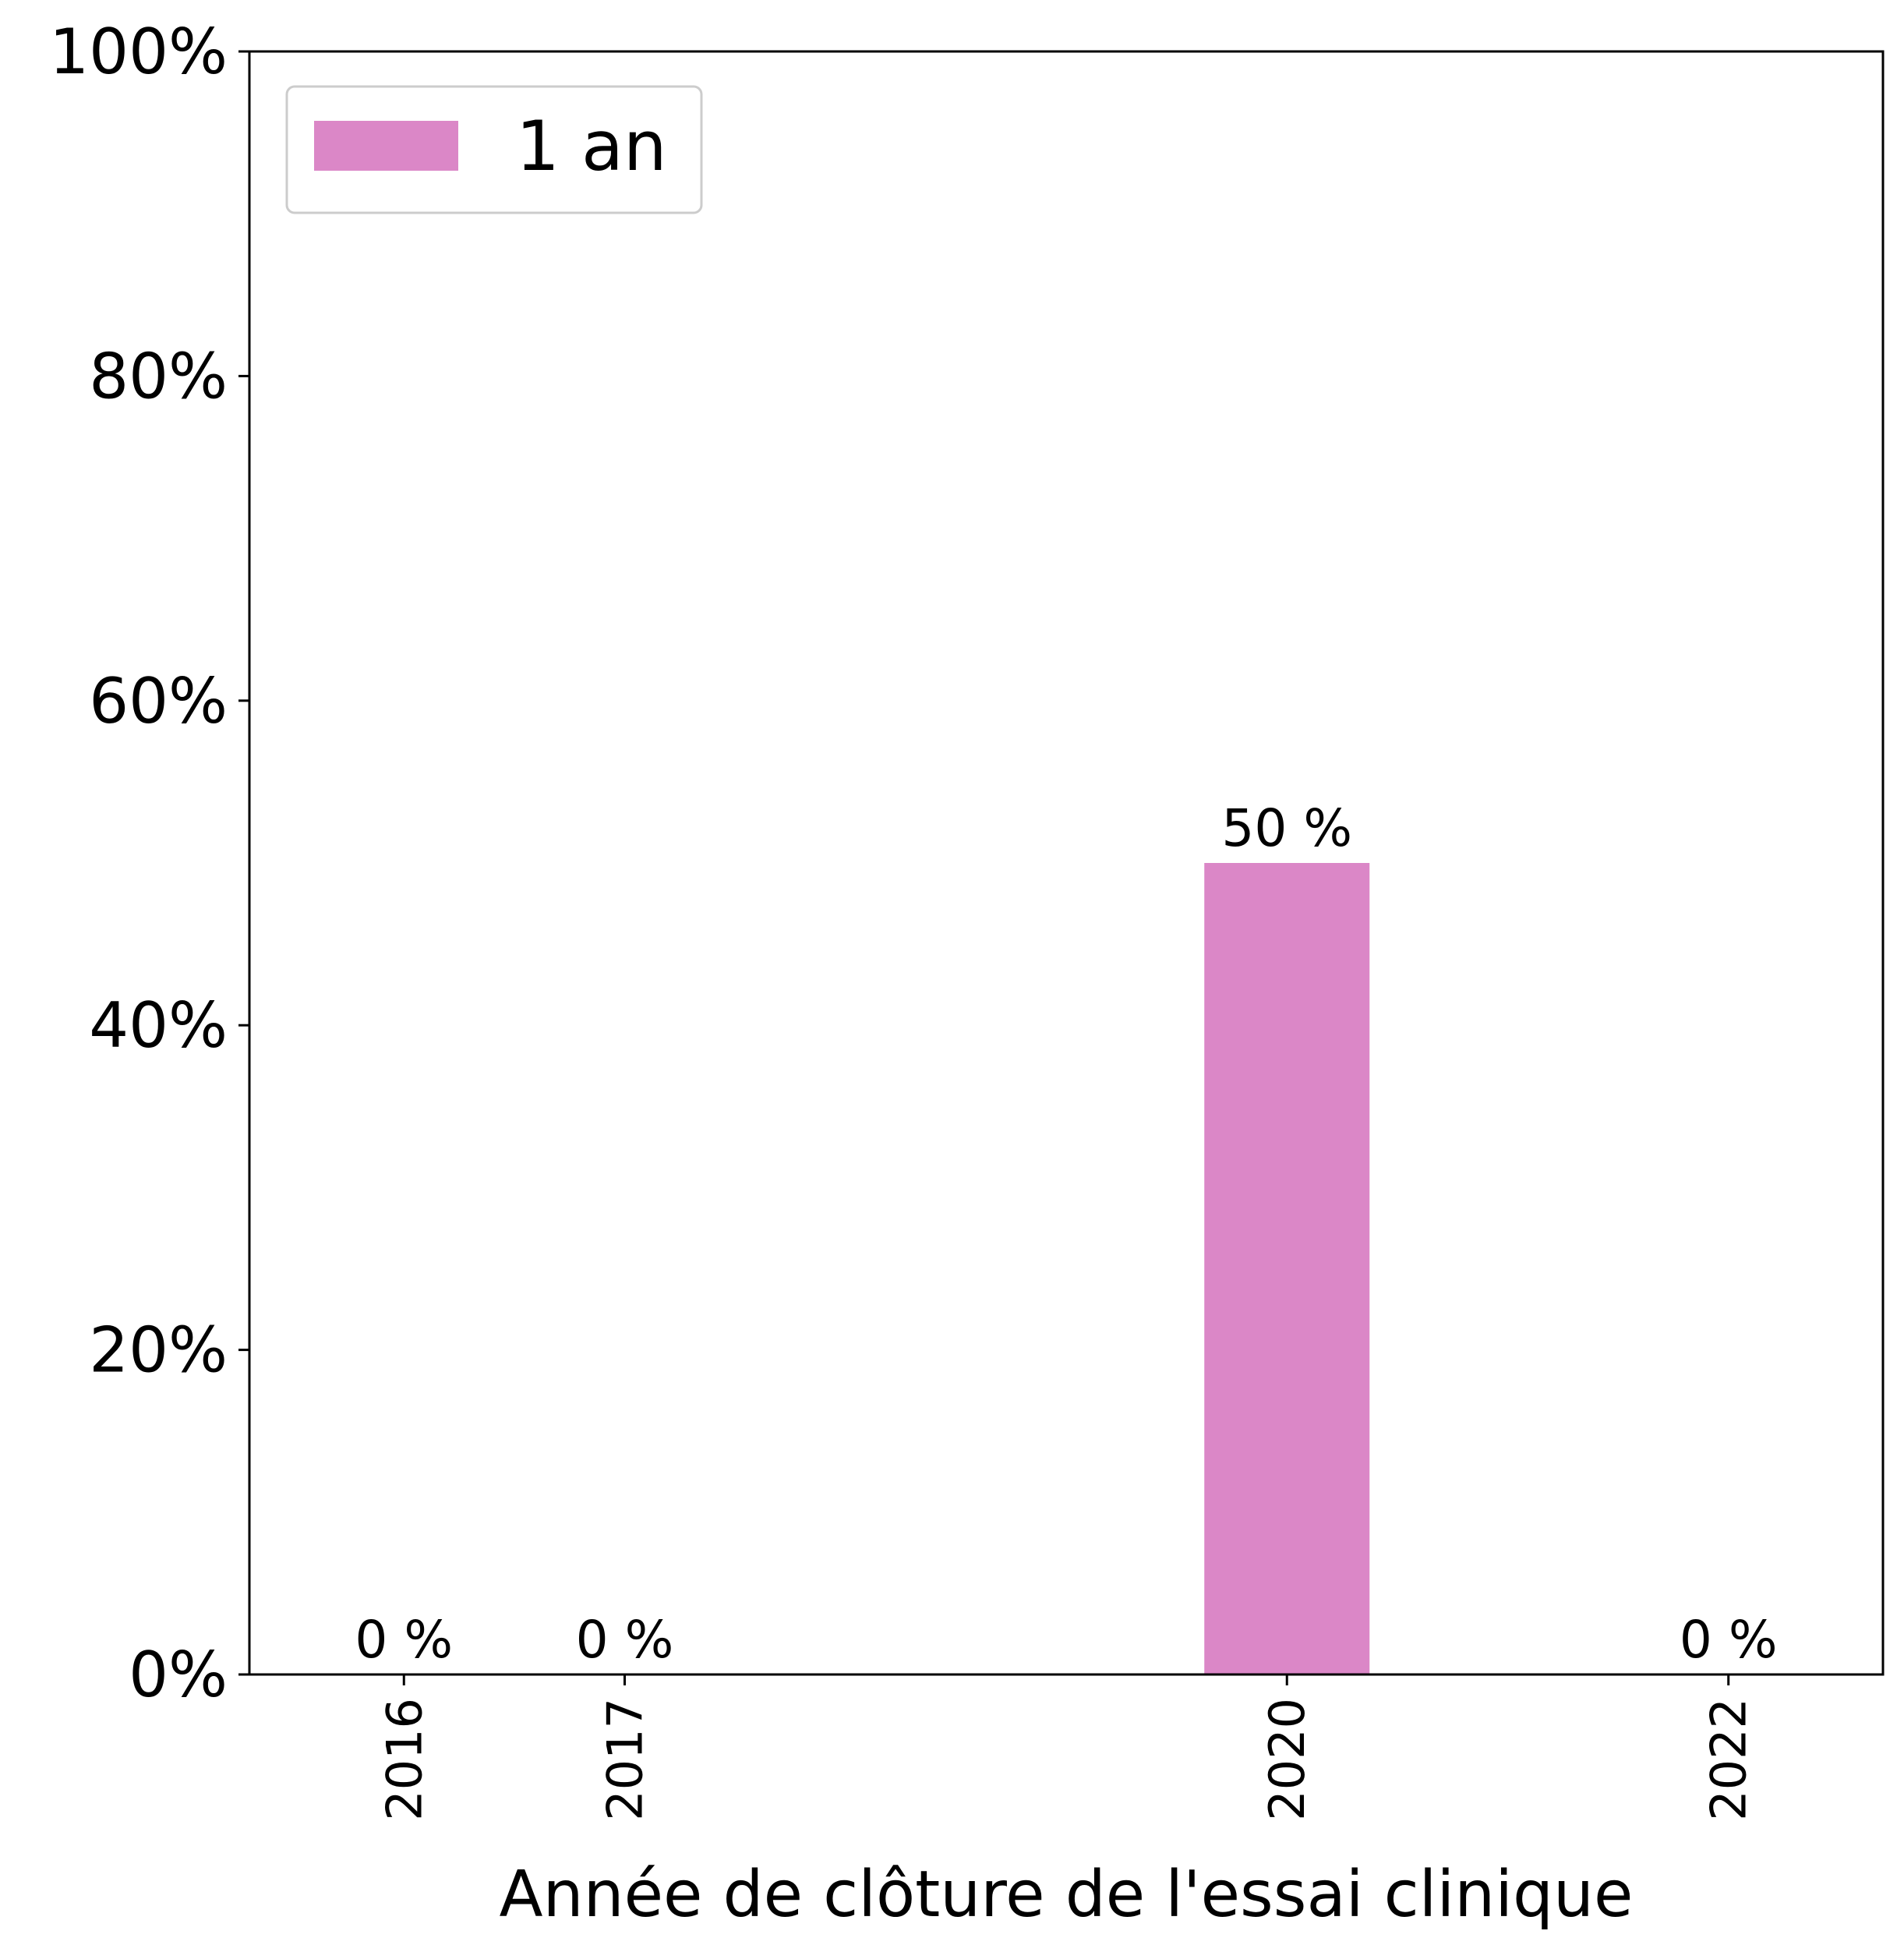 The height and width of the screenshot is (1952, 1904). I want to click on y-tick-label: 40%, so click(158, 1026).